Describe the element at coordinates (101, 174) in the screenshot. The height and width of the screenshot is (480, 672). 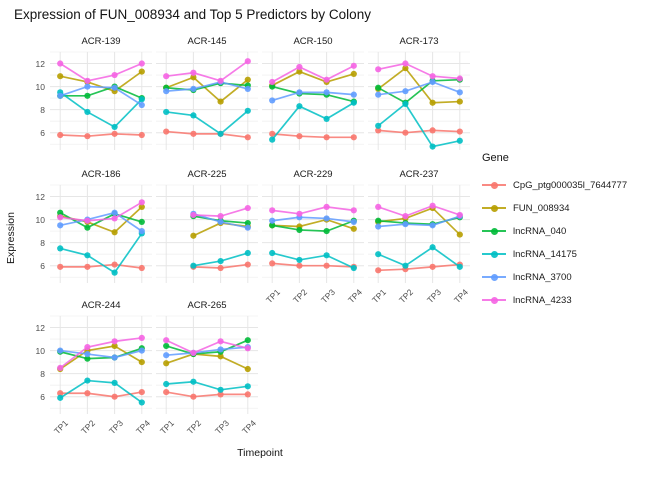
I see `facet-title: ACR-186` at that location.